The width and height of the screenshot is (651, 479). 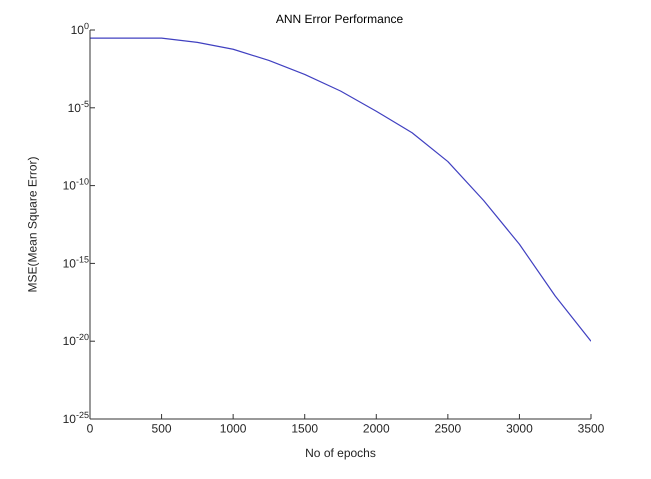 What do you see at coordinates (90, 429) in the screenshot?
I see `x-tick-label: 0` at bounding box center [90, 429].